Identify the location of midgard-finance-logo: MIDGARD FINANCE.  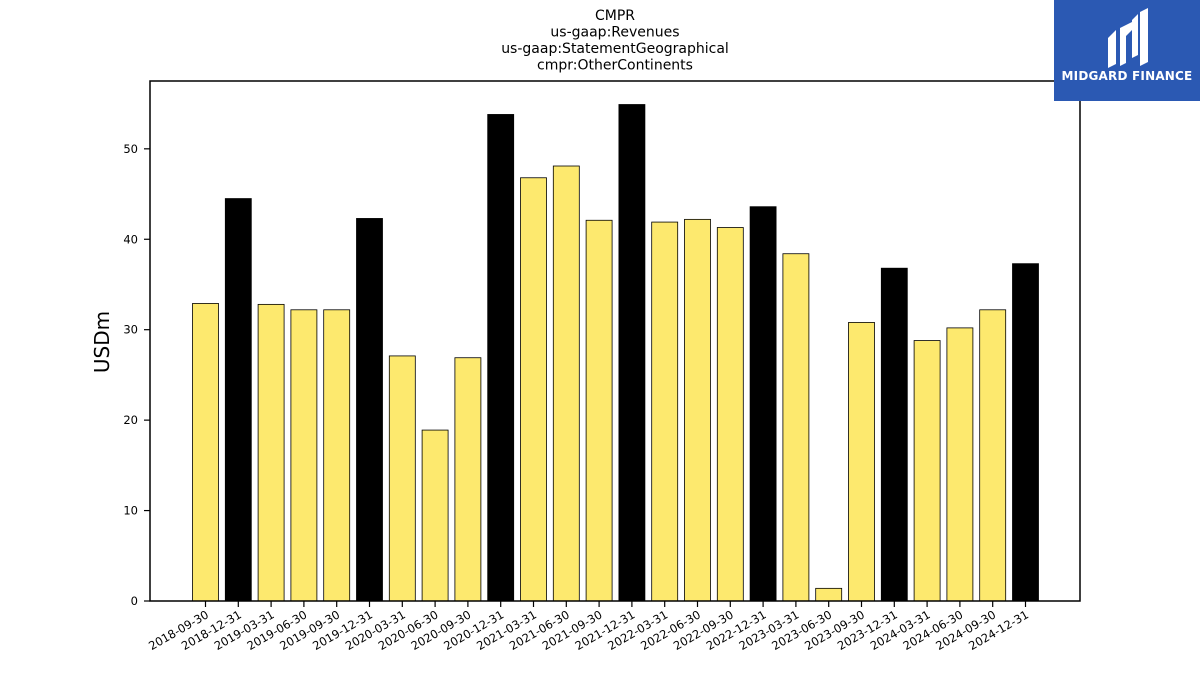
(1127, 50).